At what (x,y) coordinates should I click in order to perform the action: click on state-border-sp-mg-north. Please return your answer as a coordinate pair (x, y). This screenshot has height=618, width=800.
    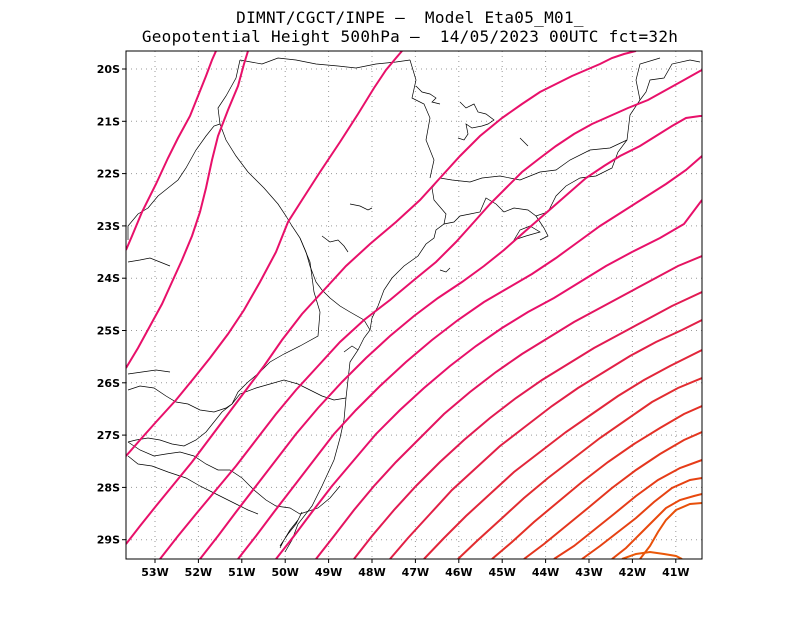
    Looking at the image, I should click on (325, 63).